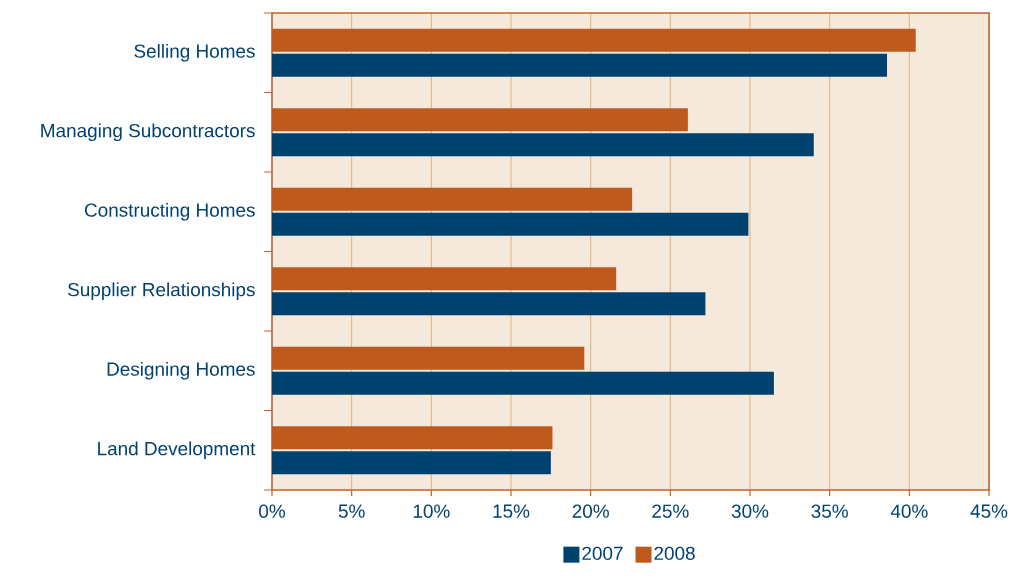 The height and width of the screenshot is (579, 1014). I want to click on x-tick-label: 25%, so click(670, 511).